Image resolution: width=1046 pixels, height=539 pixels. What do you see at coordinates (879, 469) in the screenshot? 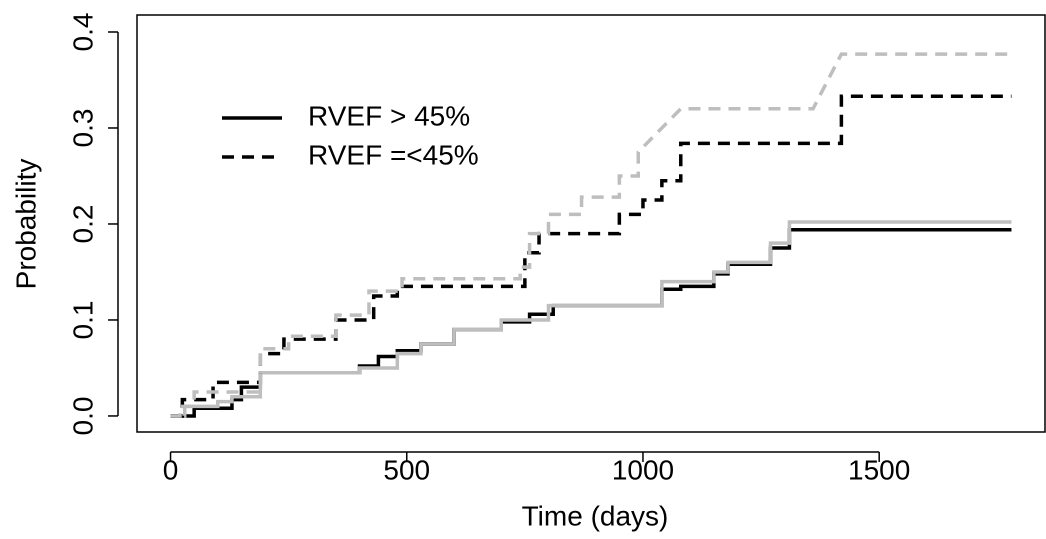
I see `x-tick-label: 1500` at bounding box center [879, 469].